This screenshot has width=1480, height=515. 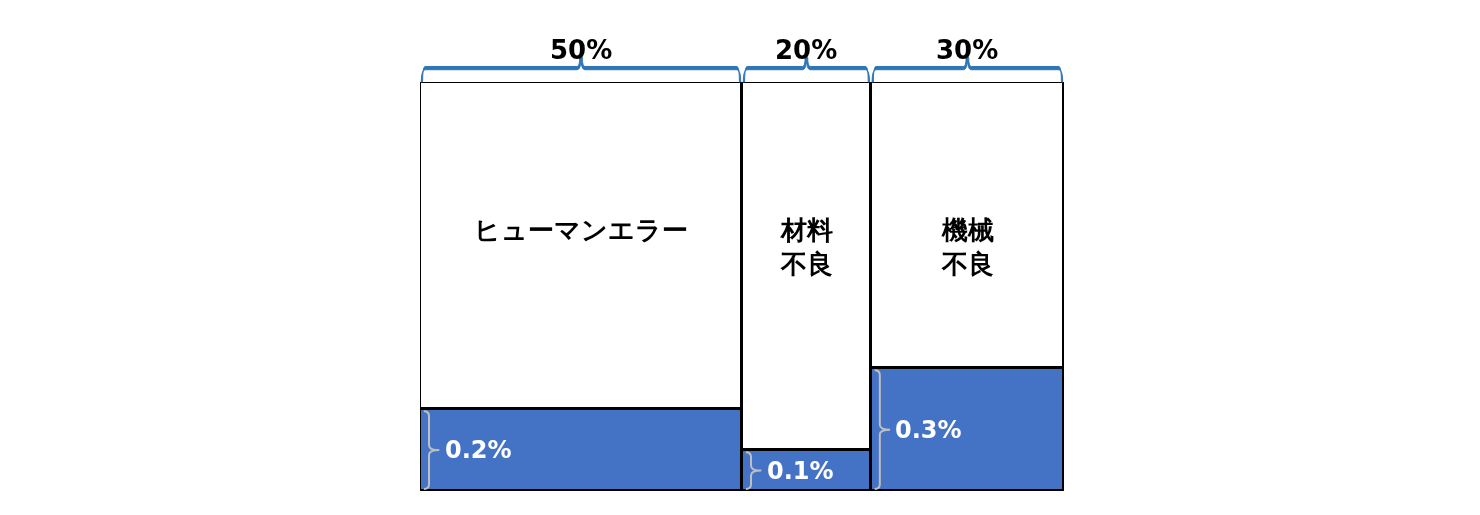 What do you see at coordinates (800, 471) in the screenshot?
I see `data-label: 0.1%` at bounding box center [800, 471].